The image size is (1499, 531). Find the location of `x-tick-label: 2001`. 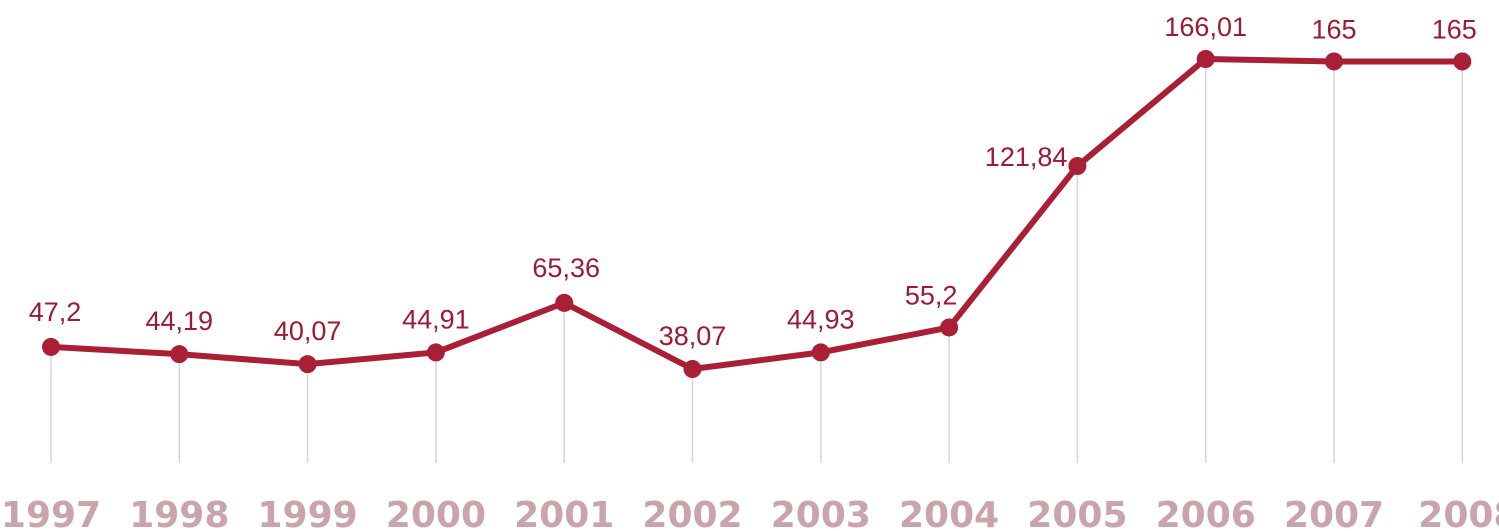

x-tick-label: 2001 is located at coordinates (564, 513).